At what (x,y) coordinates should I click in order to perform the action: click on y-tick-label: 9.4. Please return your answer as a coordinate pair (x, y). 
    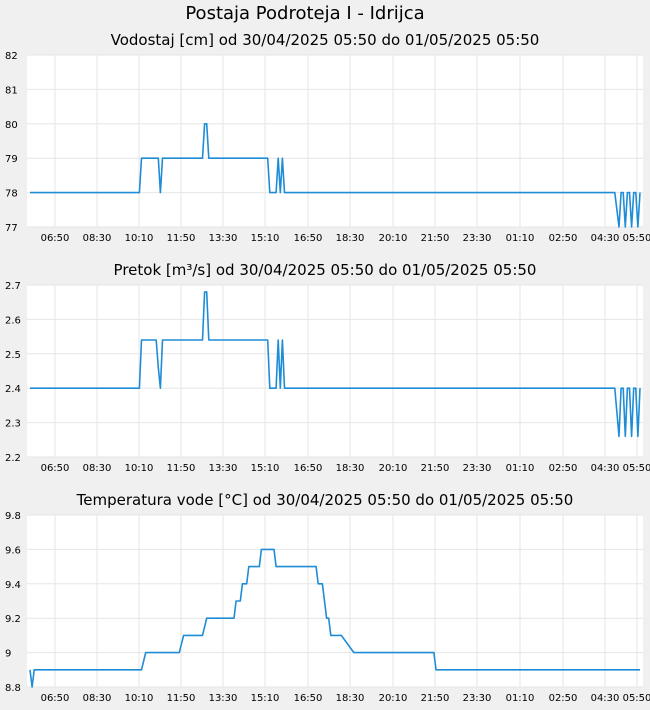
    Looking at the image, I should click on (13, 585).